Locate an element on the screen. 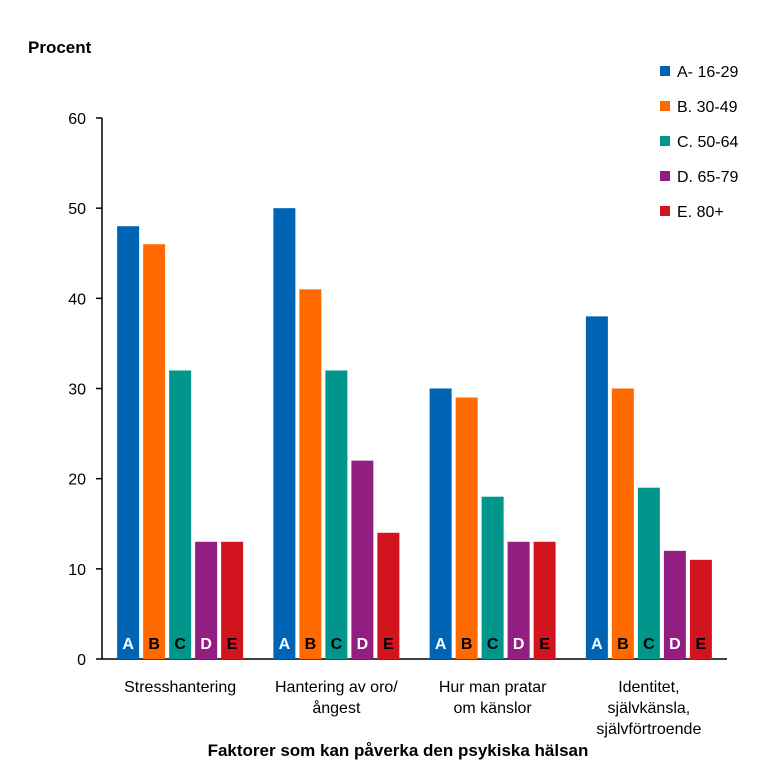 The width and height of the screenshot is (768, 768). y-tick-label: 50 is located at coordinates (77, 209).